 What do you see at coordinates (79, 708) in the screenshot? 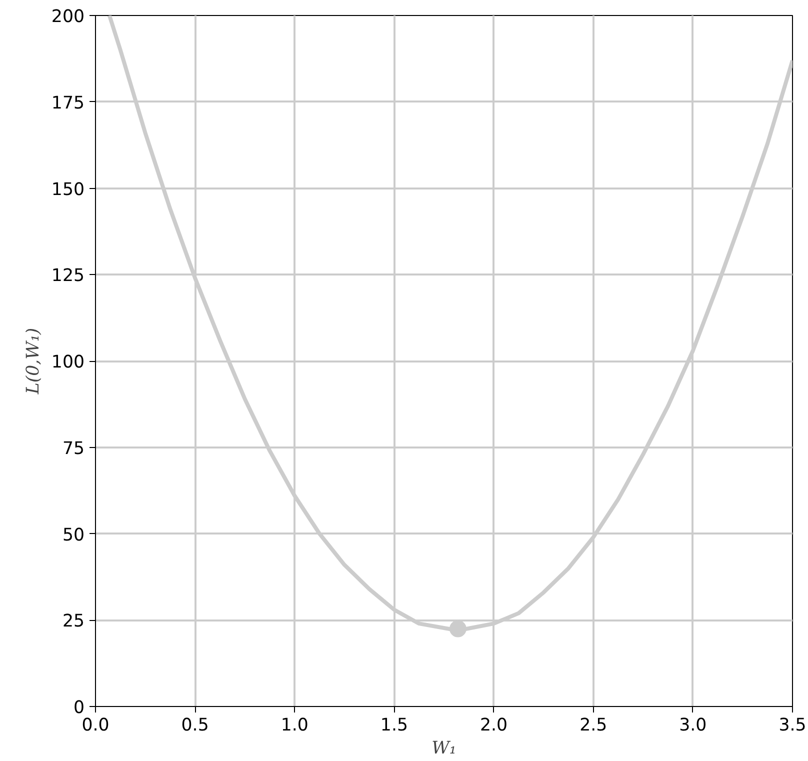
I see `y-tick-label: 0` at bounding box center [79, 708].